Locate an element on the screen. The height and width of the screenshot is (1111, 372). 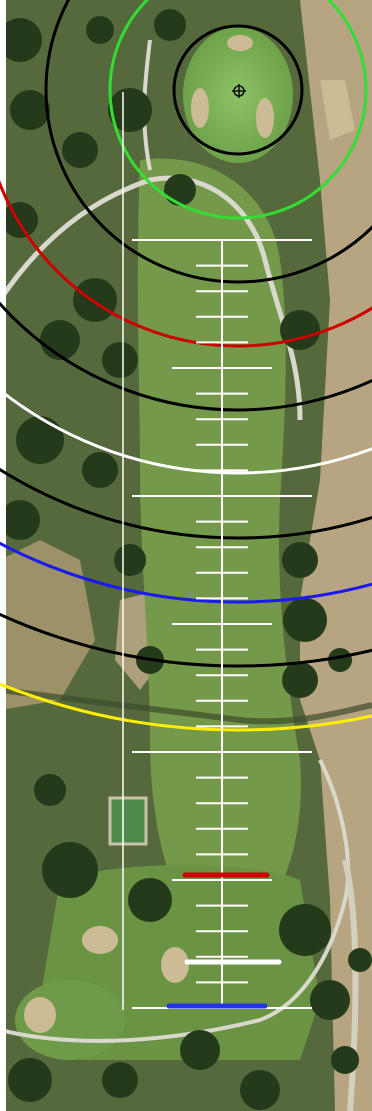
yardage-arc-yellow is located at coordinates (186, 707).